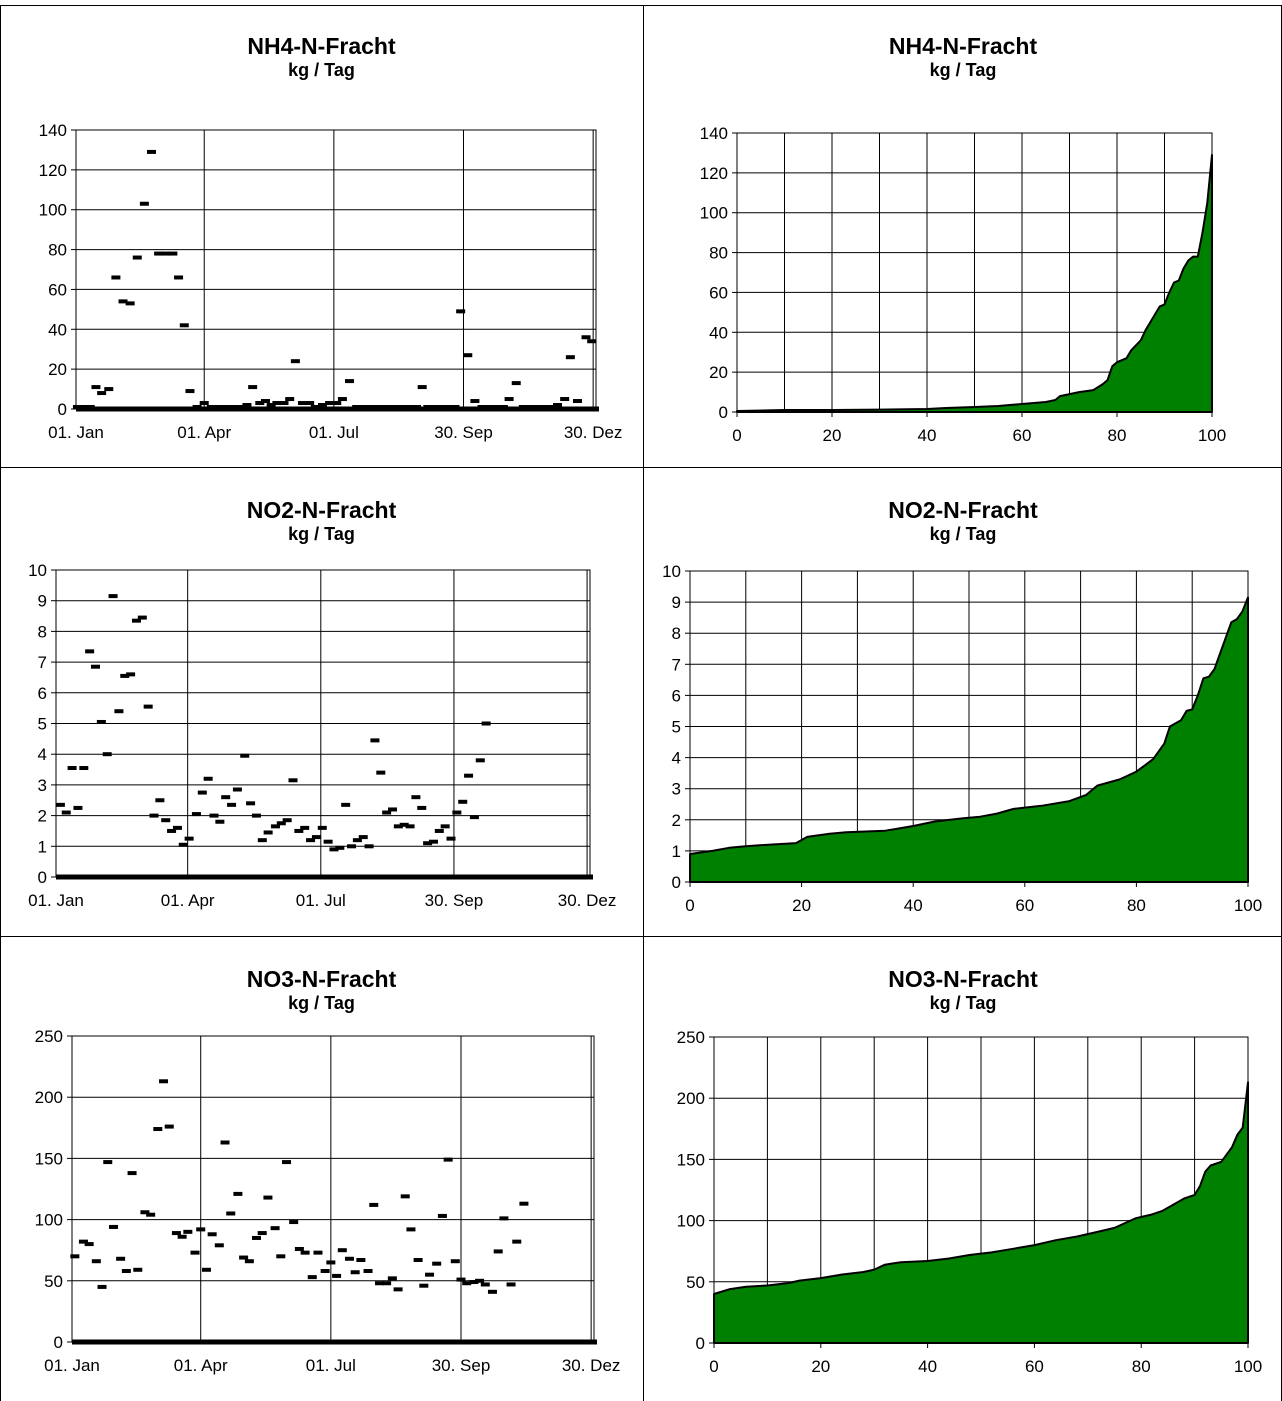 The height and width of the screenshot is (1401, 1282). Describe the element at coordinates (736, 435) in the screenshot. I see `x-tick-label: 0` at that location.